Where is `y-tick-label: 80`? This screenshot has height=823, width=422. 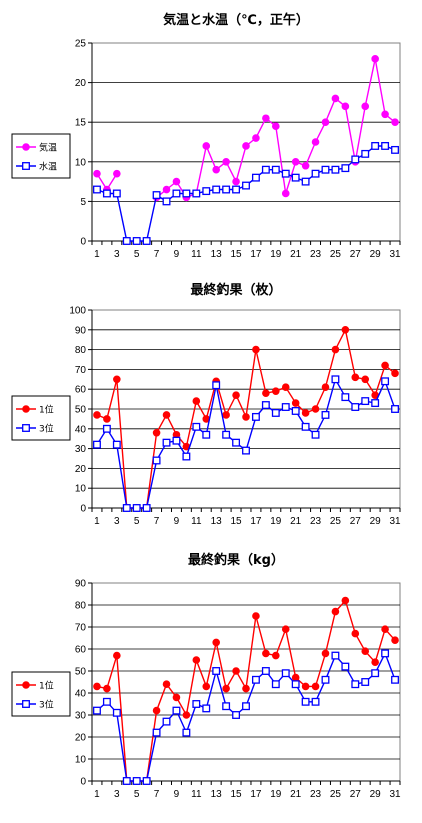
y-tick-label: 80 is located at coordinates (81, 606).